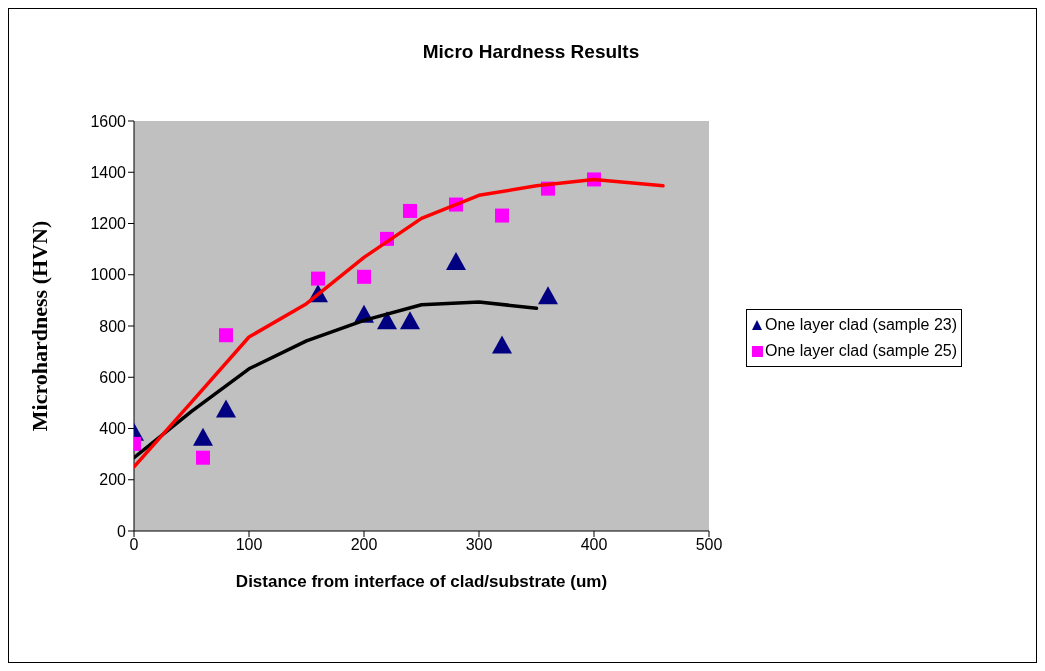 This screenshot has width=1045, height=671. Describe the element at coordinates (531, 52) in the screenshot. I see `chart-title: Micro Hardness Results` at that location.